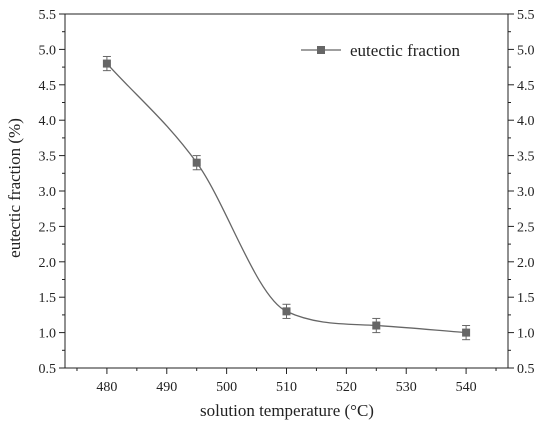  I want to click on y-tick-label: 4.0, so click(48, 121).